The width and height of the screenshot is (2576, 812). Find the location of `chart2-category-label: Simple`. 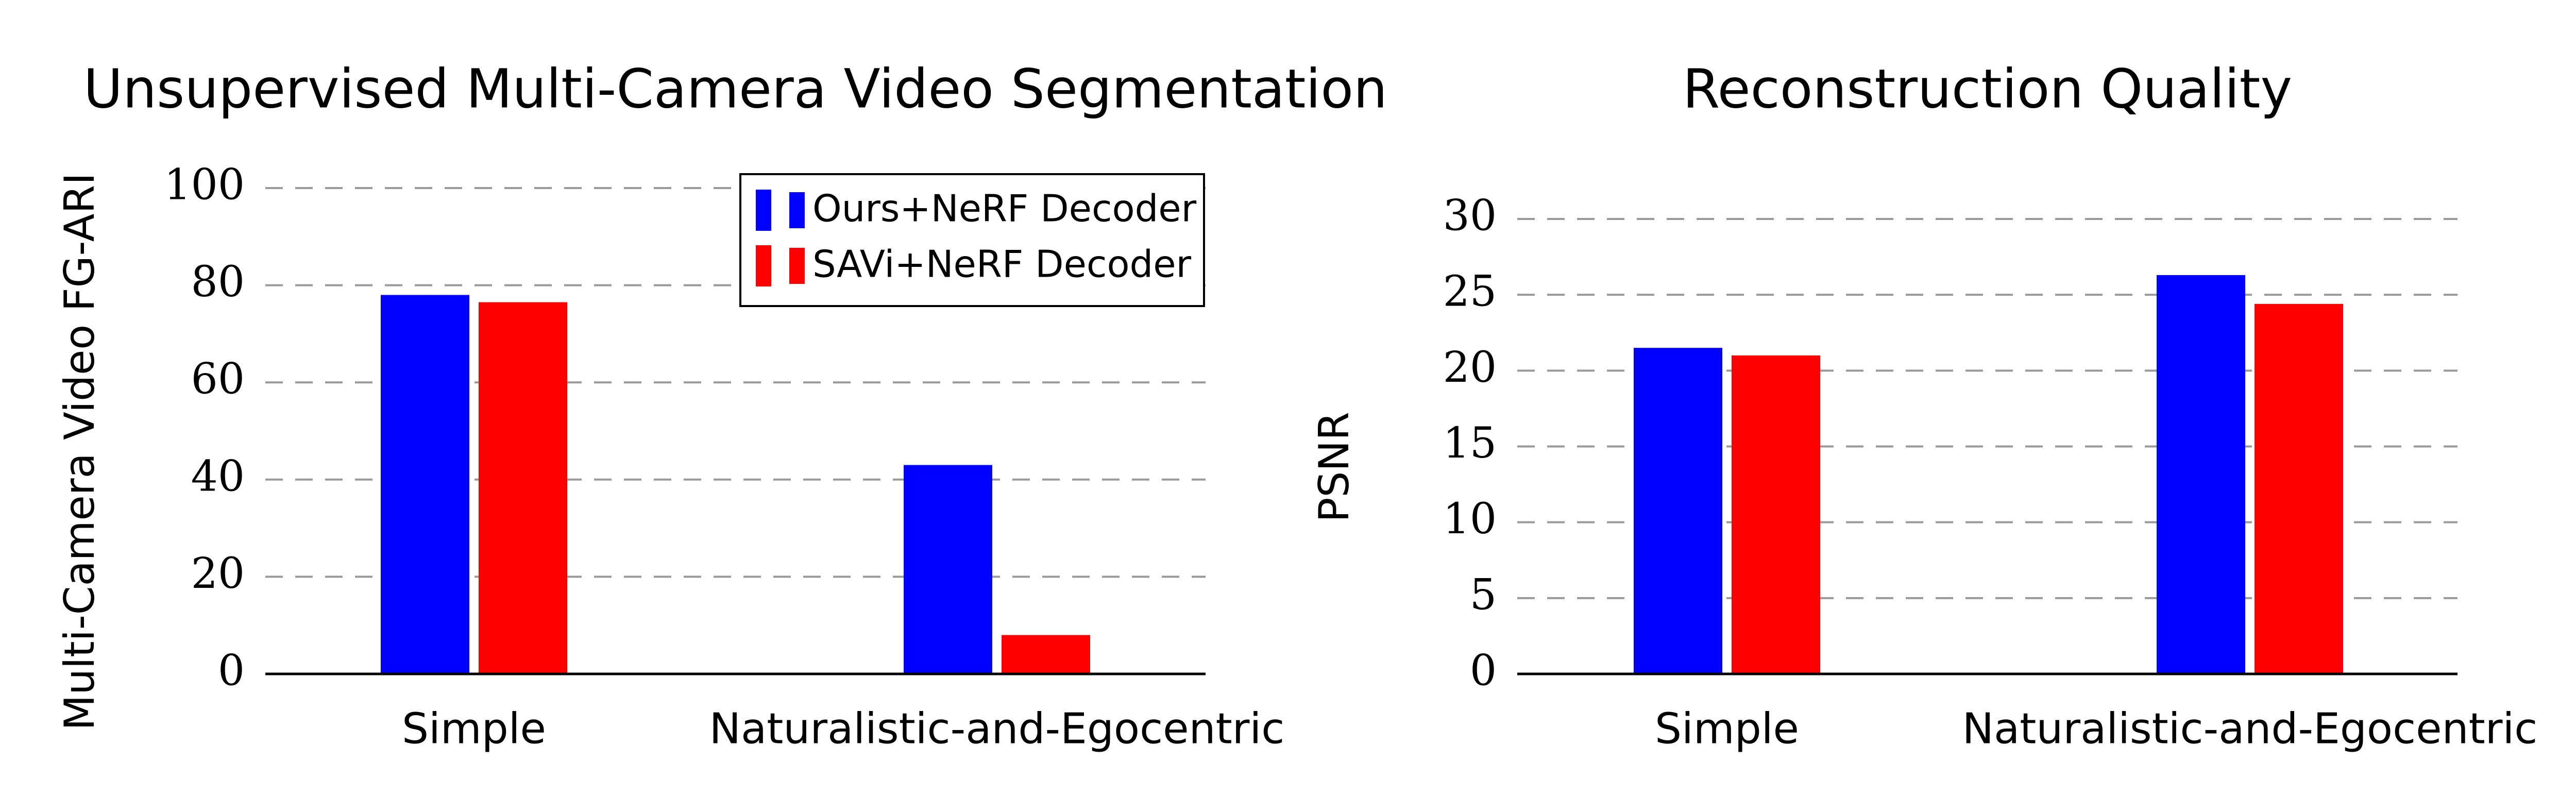

chart2-category-label: Simple is located at coordinates (1727, 729).